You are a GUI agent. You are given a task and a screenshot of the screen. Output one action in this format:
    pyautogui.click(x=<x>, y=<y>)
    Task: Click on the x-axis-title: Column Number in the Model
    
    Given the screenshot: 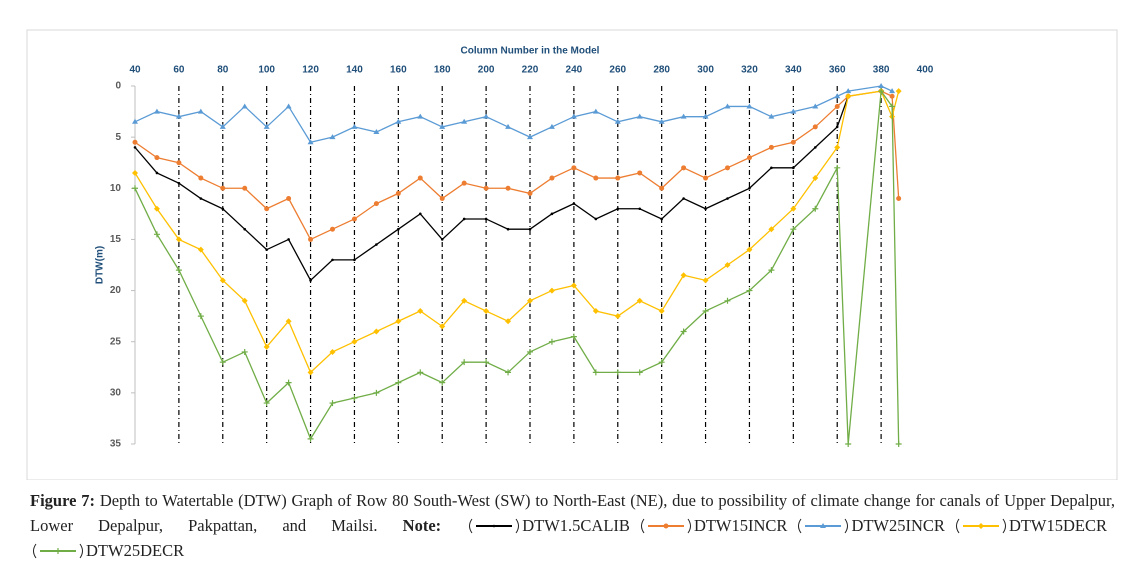 What is the action you would take?
    pyautogui.click(x=530, y=51)
    